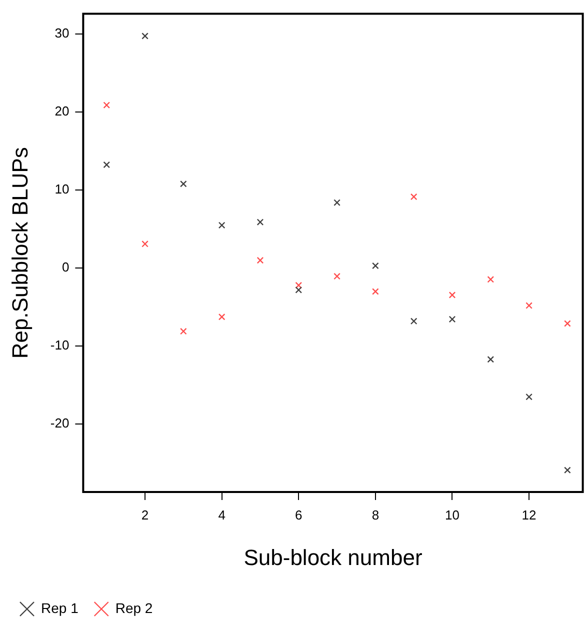 The height and width of the screenshot is (630, 588). I want to click on x-tick-label: 10, so click(452, 514).